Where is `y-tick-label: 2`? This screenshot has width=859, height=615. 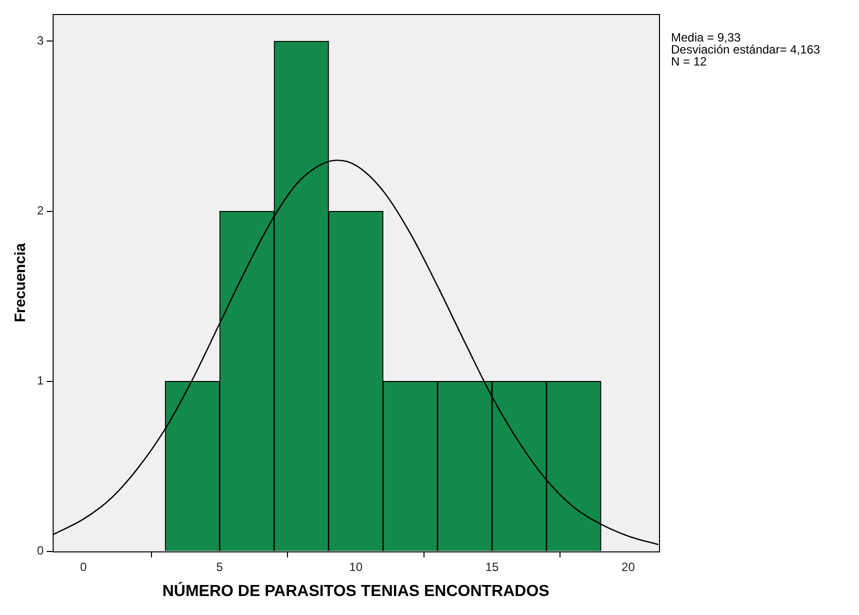
y-tick-label: 2 is located at coordinates (40, 211).